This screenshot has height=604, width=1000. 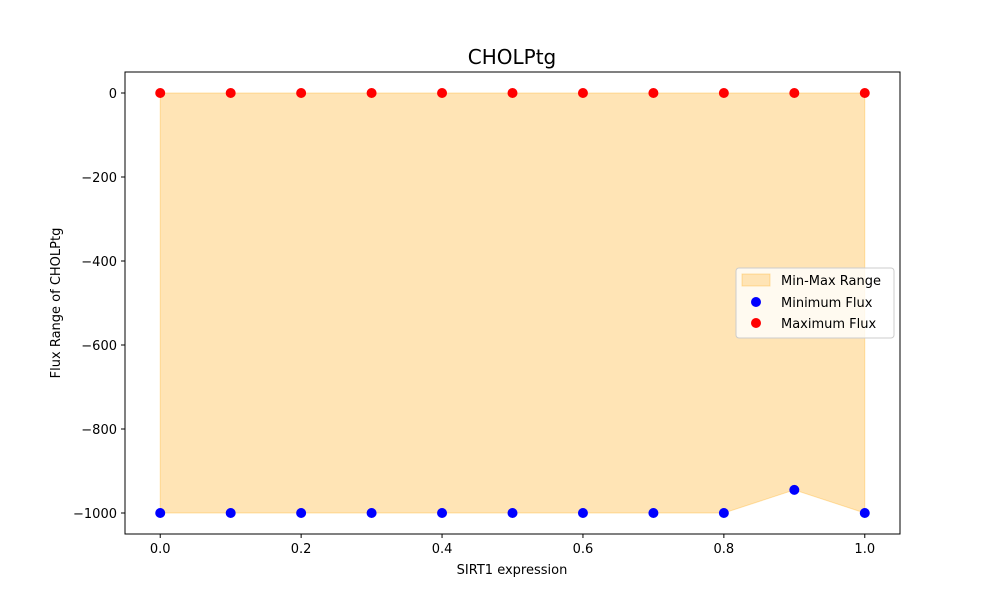 I want to click on legend-box, so click(x=815, y=303).